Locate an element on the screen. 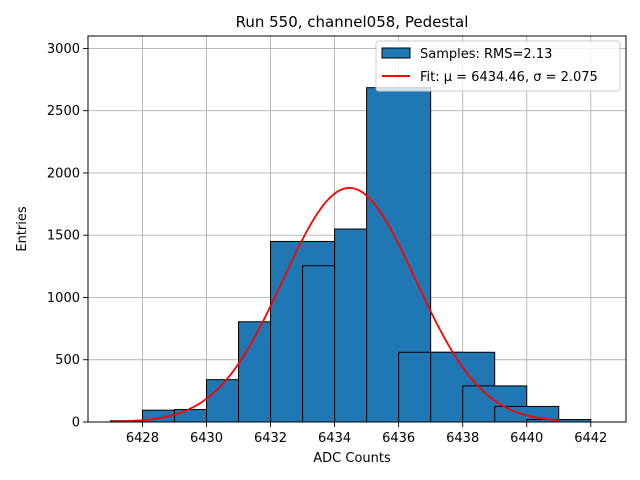  y-tick-label: 0 is located at coordinates (76, 423).